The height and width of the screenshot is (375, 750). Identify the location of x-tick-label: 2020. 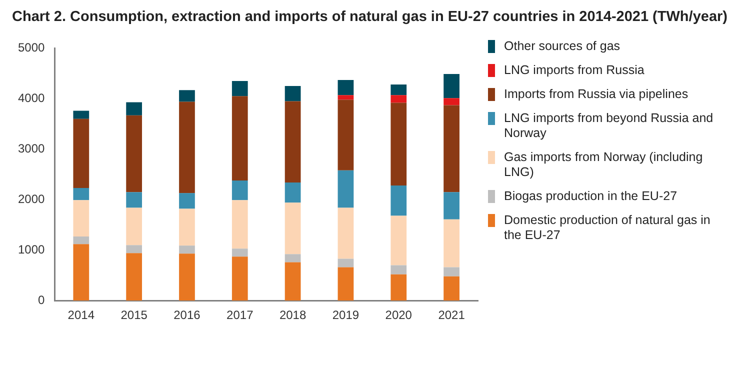
(398, 315).